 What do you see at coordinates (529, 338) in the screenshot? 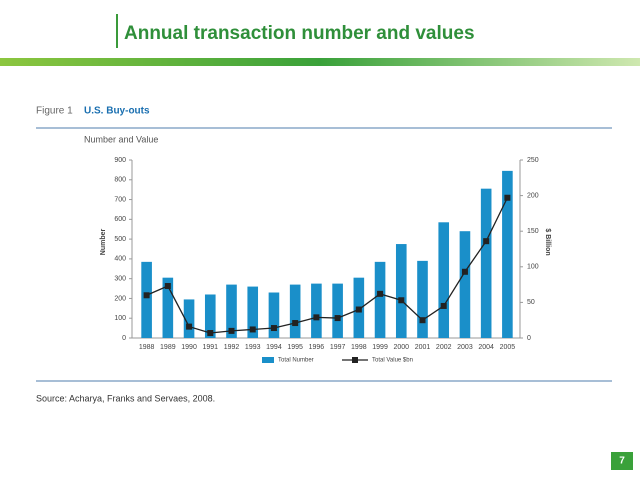
I see `y2-tick-label: 0` at bounding box center [529, 338].